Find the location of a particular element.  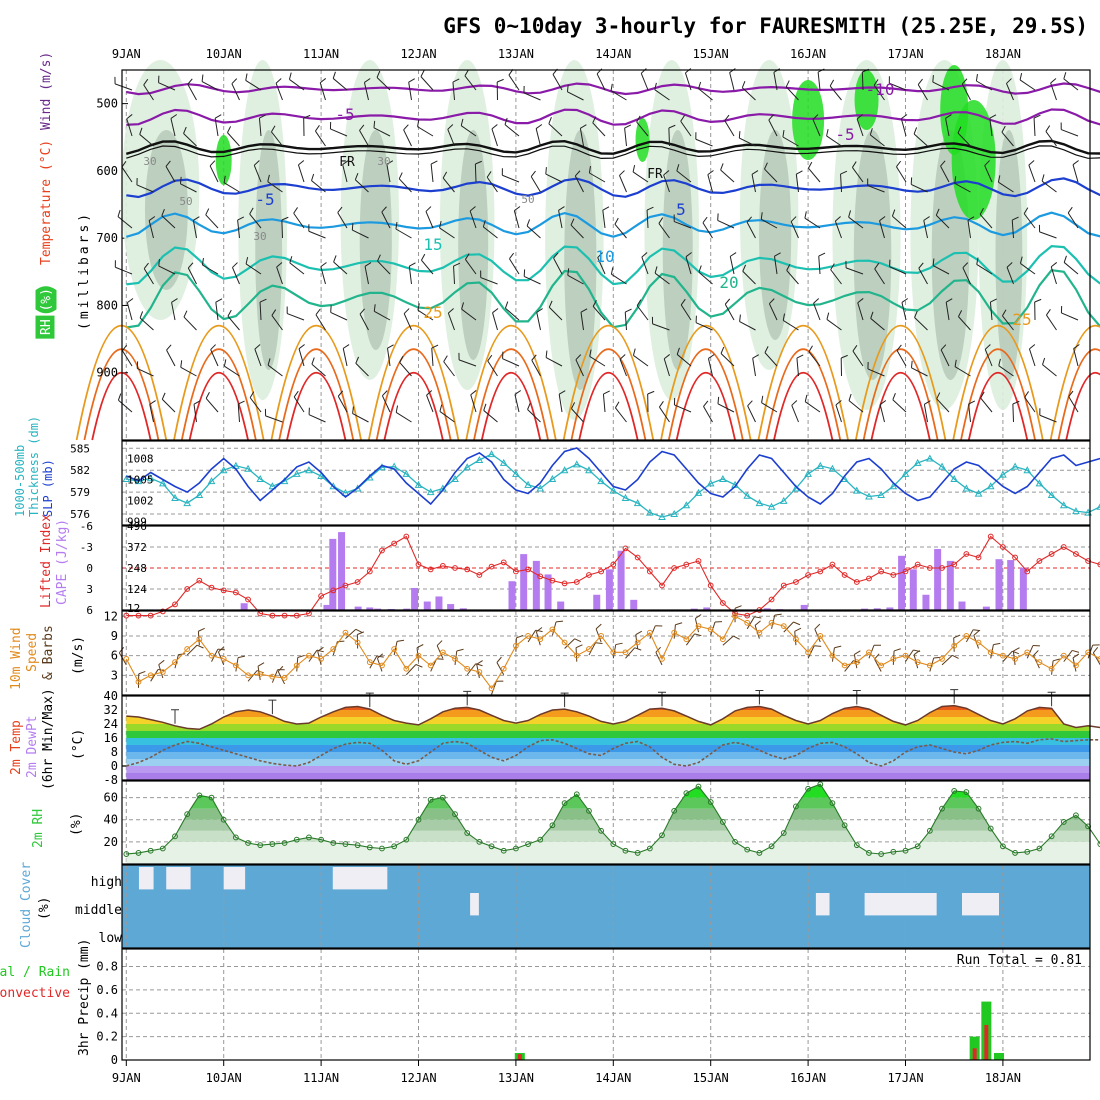

contour-label: -5 is located at coordinates (844, 134).